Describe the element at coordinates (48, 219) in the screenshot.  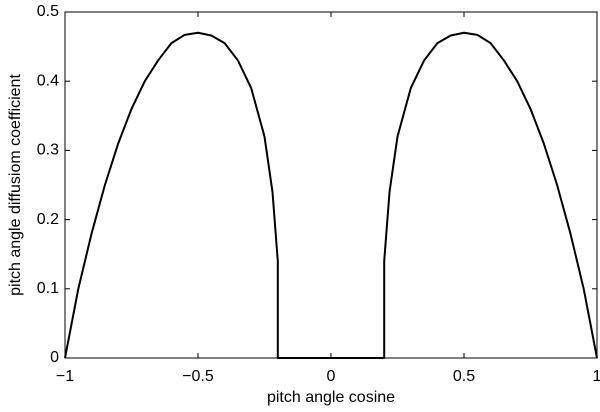
I see `y-tick-label: 0.2` at that location.